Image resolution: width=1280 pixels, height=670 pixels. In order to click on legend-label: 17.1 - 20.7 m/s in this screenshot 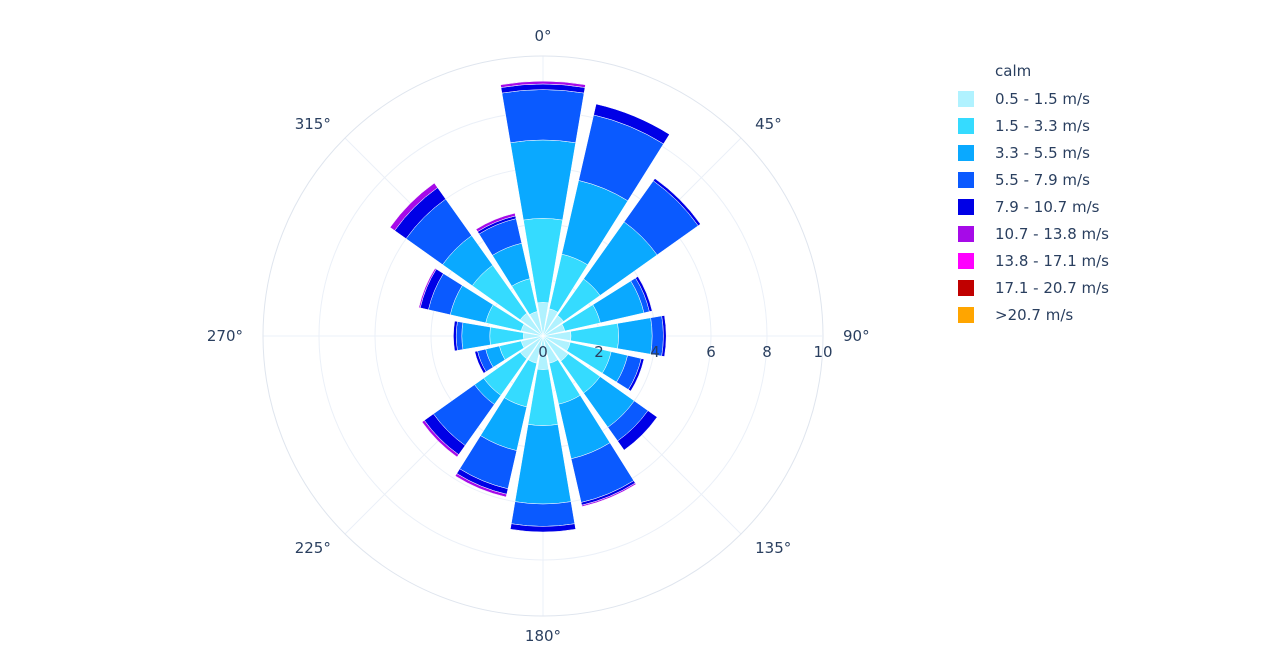, I will do `click(1052, 287)`.